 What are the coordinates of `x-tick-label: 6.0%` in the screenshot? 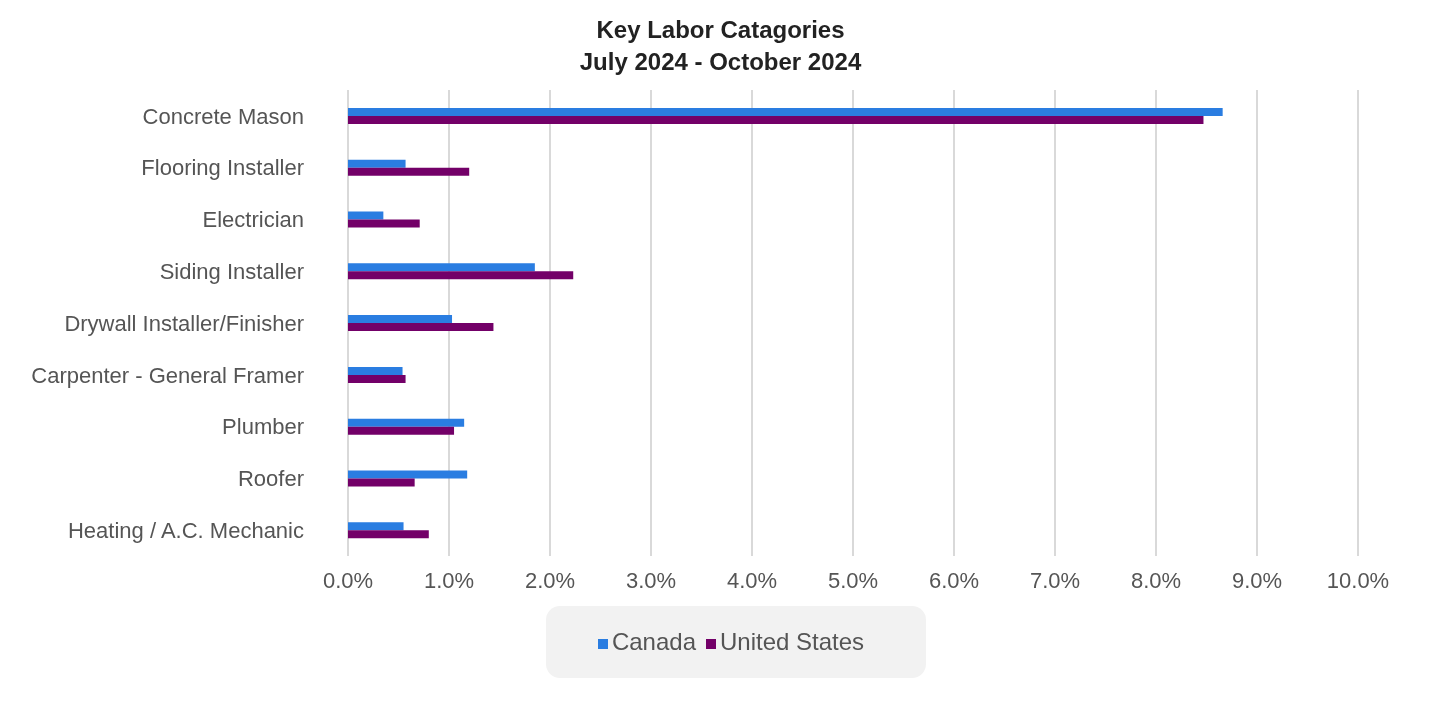 It's located at (954, 580).